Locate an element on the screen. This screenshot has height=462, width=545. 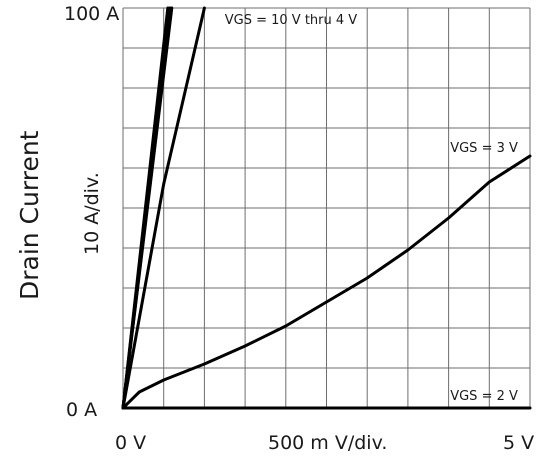
y-tick-top: 100 A is located at coordinates (91, 14).